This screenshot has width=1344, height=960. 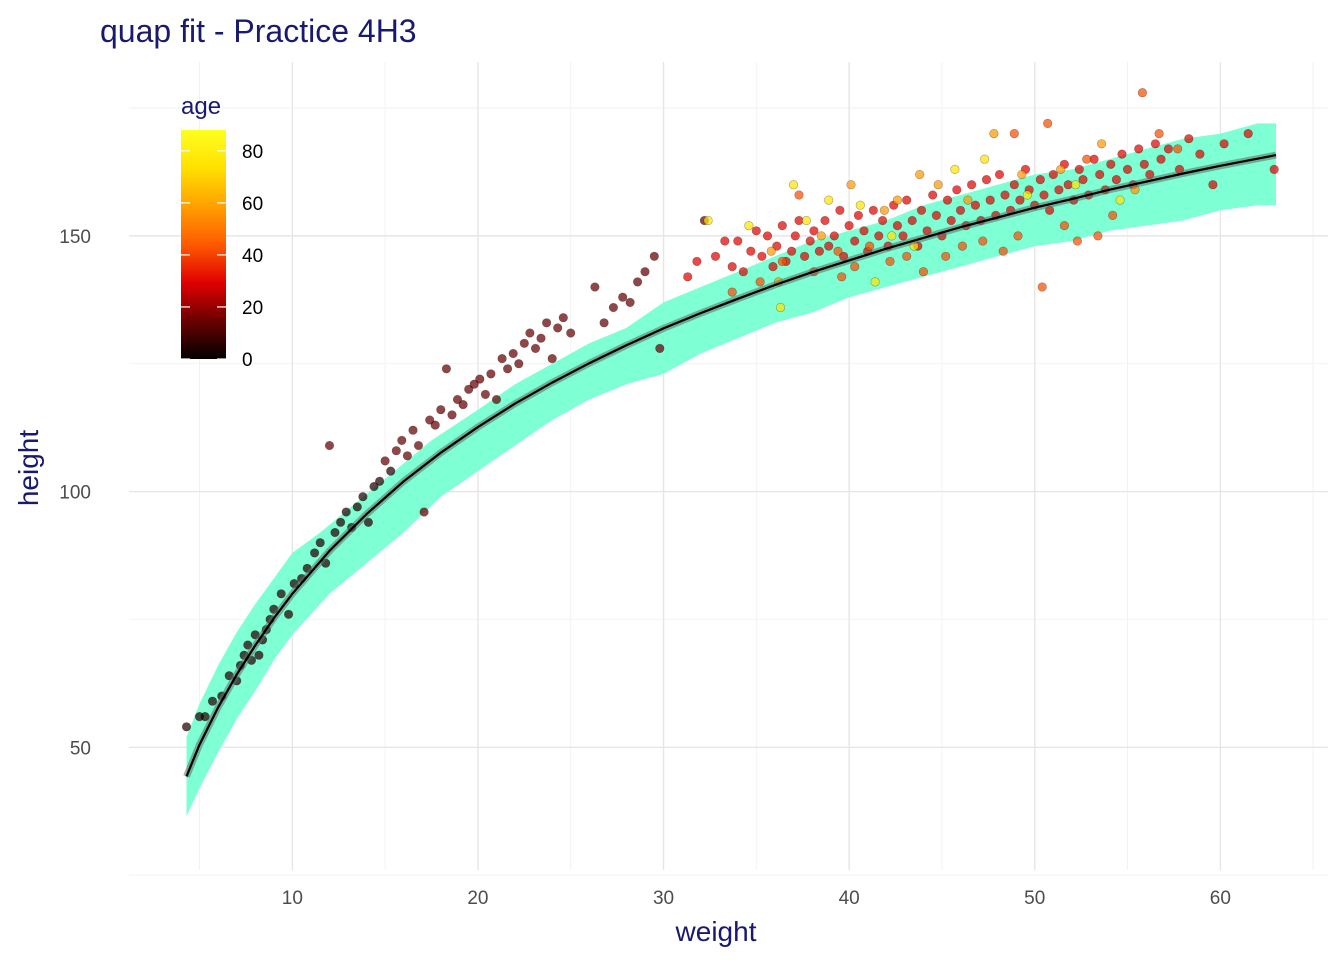 I want to click on legend-tick-label: 20, so click(x=252, y=308).